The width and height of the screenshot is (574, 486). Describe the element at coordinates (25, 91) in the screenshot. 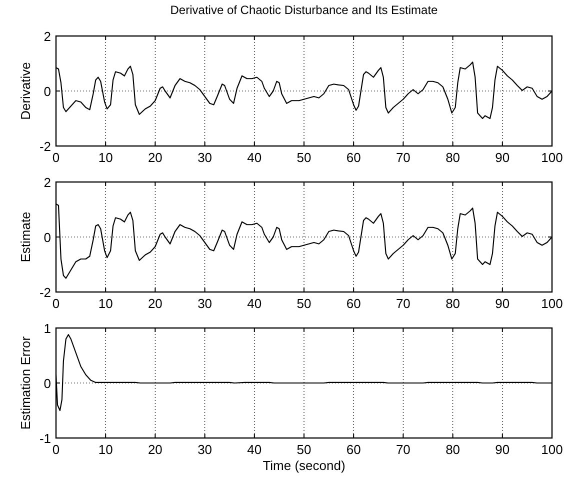

I see `y-axis-title: Derivative` at that location.